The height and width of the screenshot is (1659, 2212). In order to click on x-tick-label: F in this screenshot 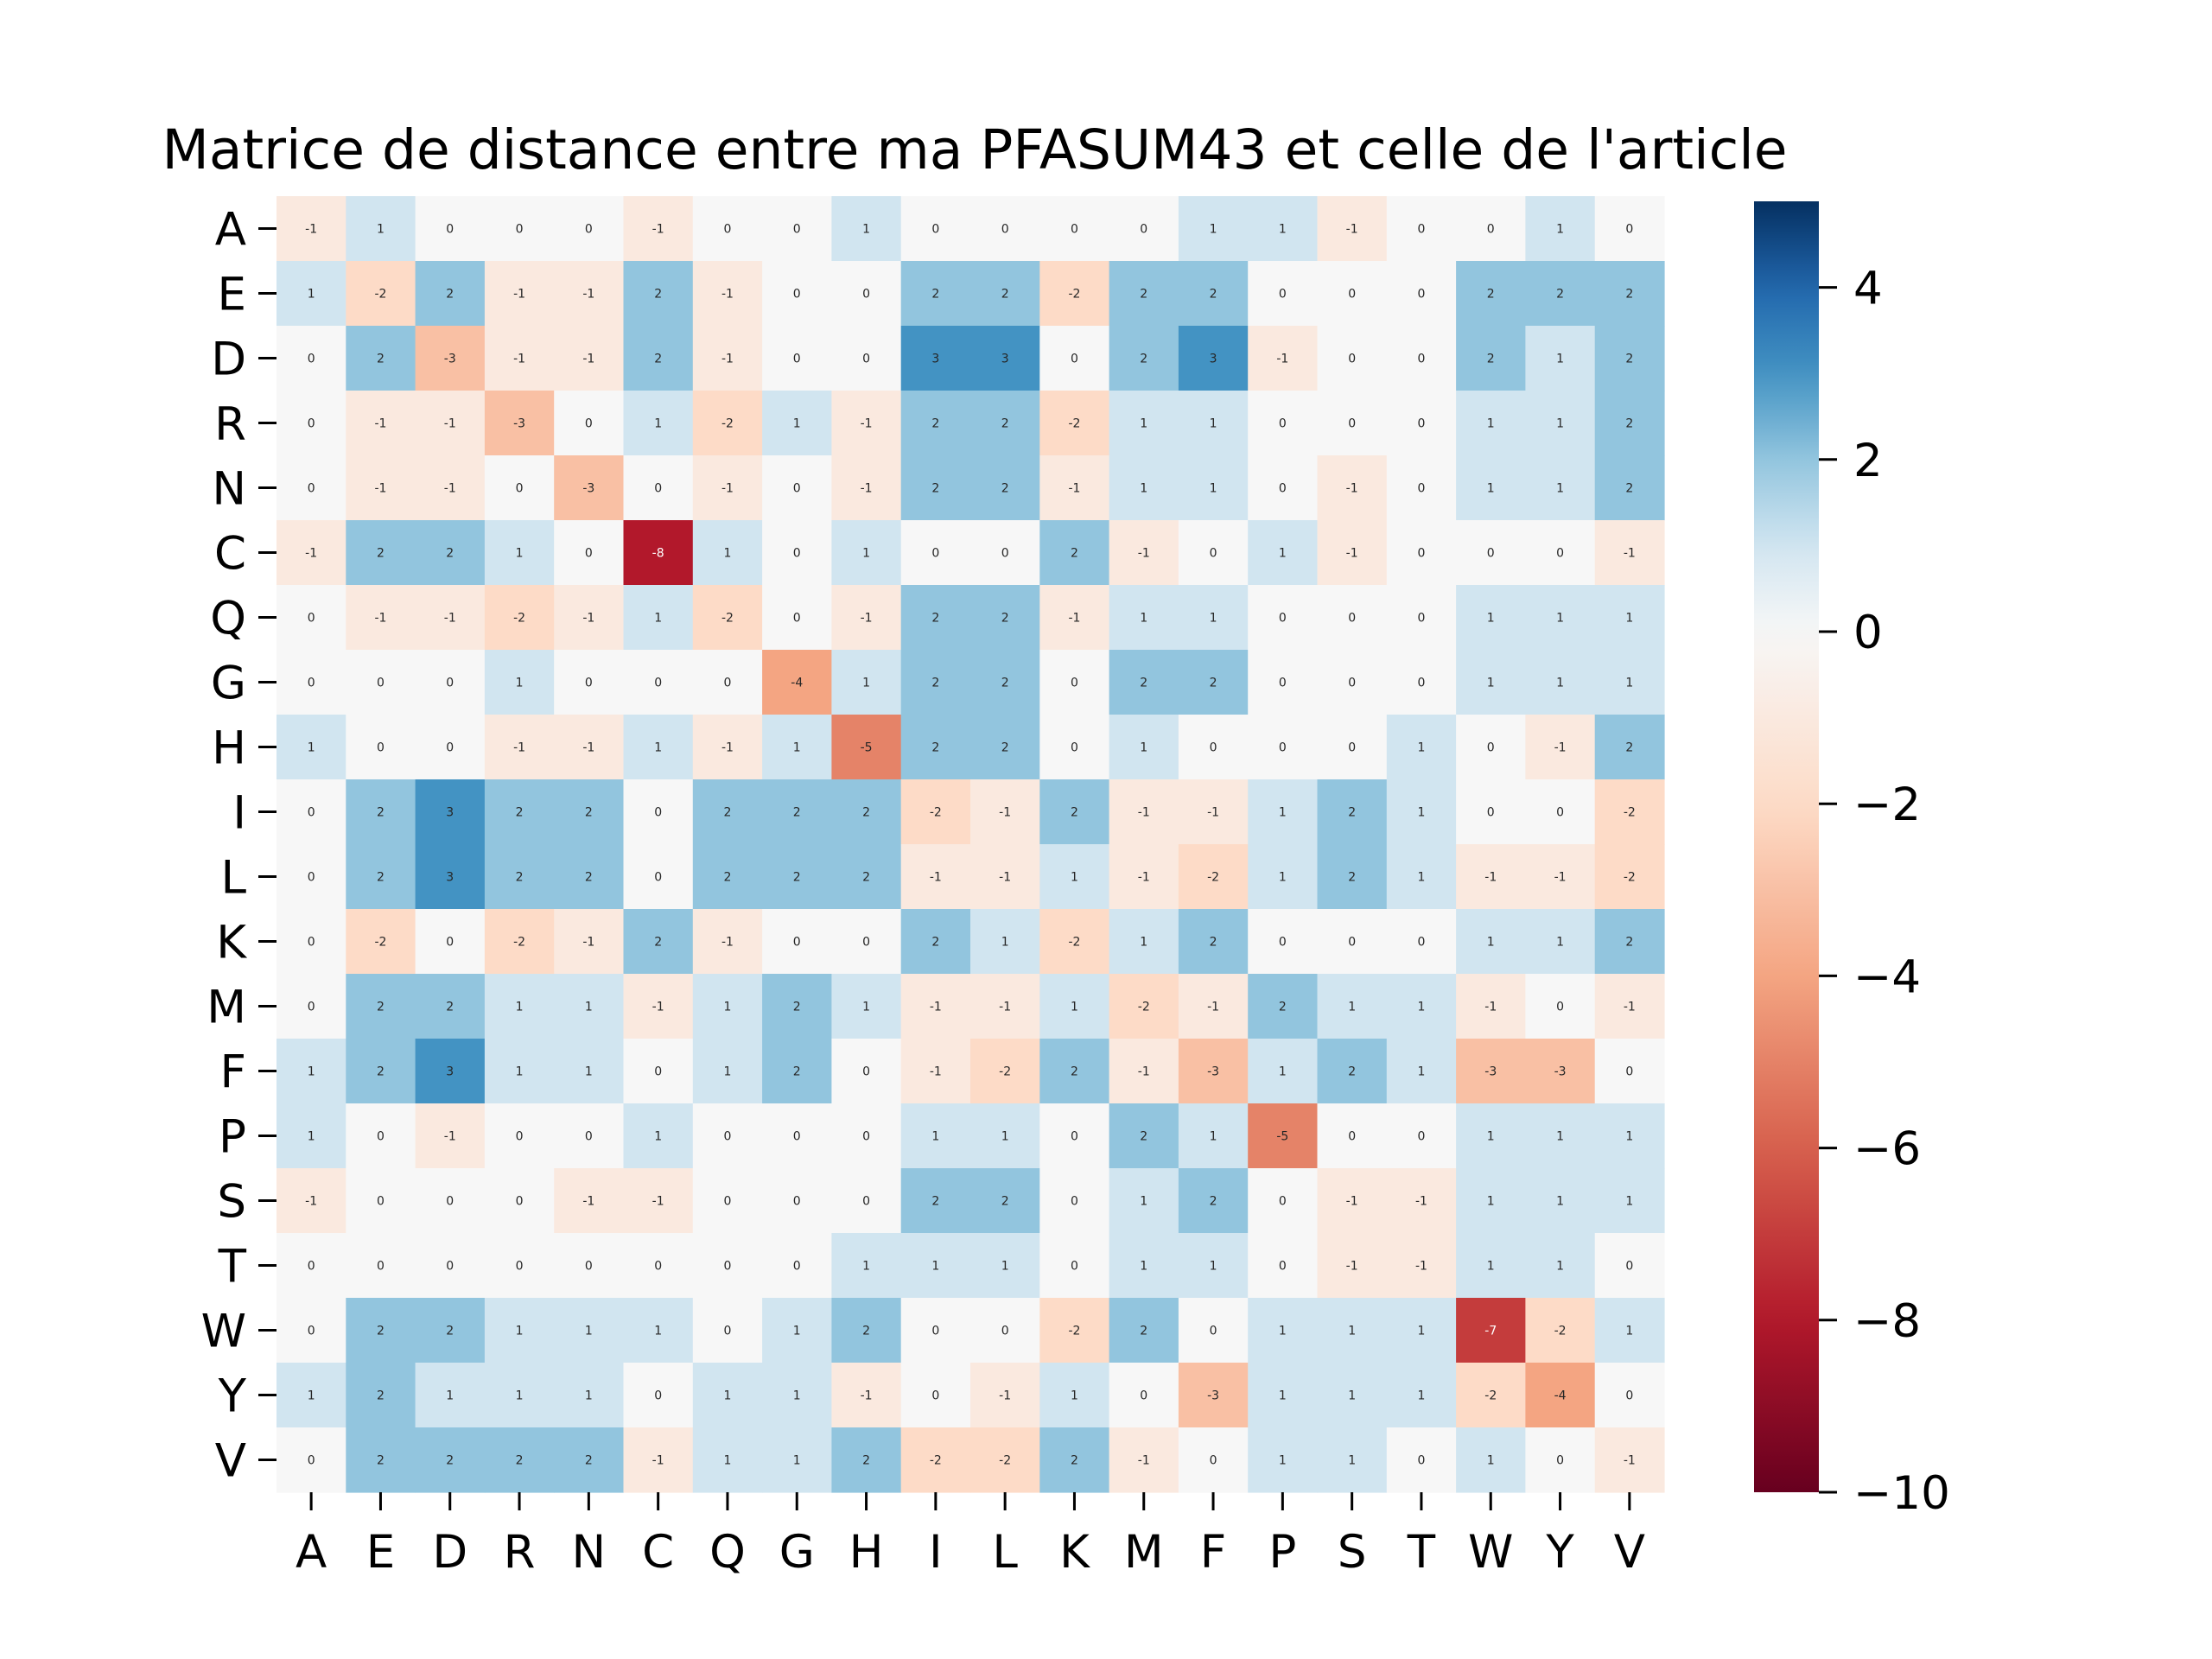, I will do `click(1213, 1552)`.